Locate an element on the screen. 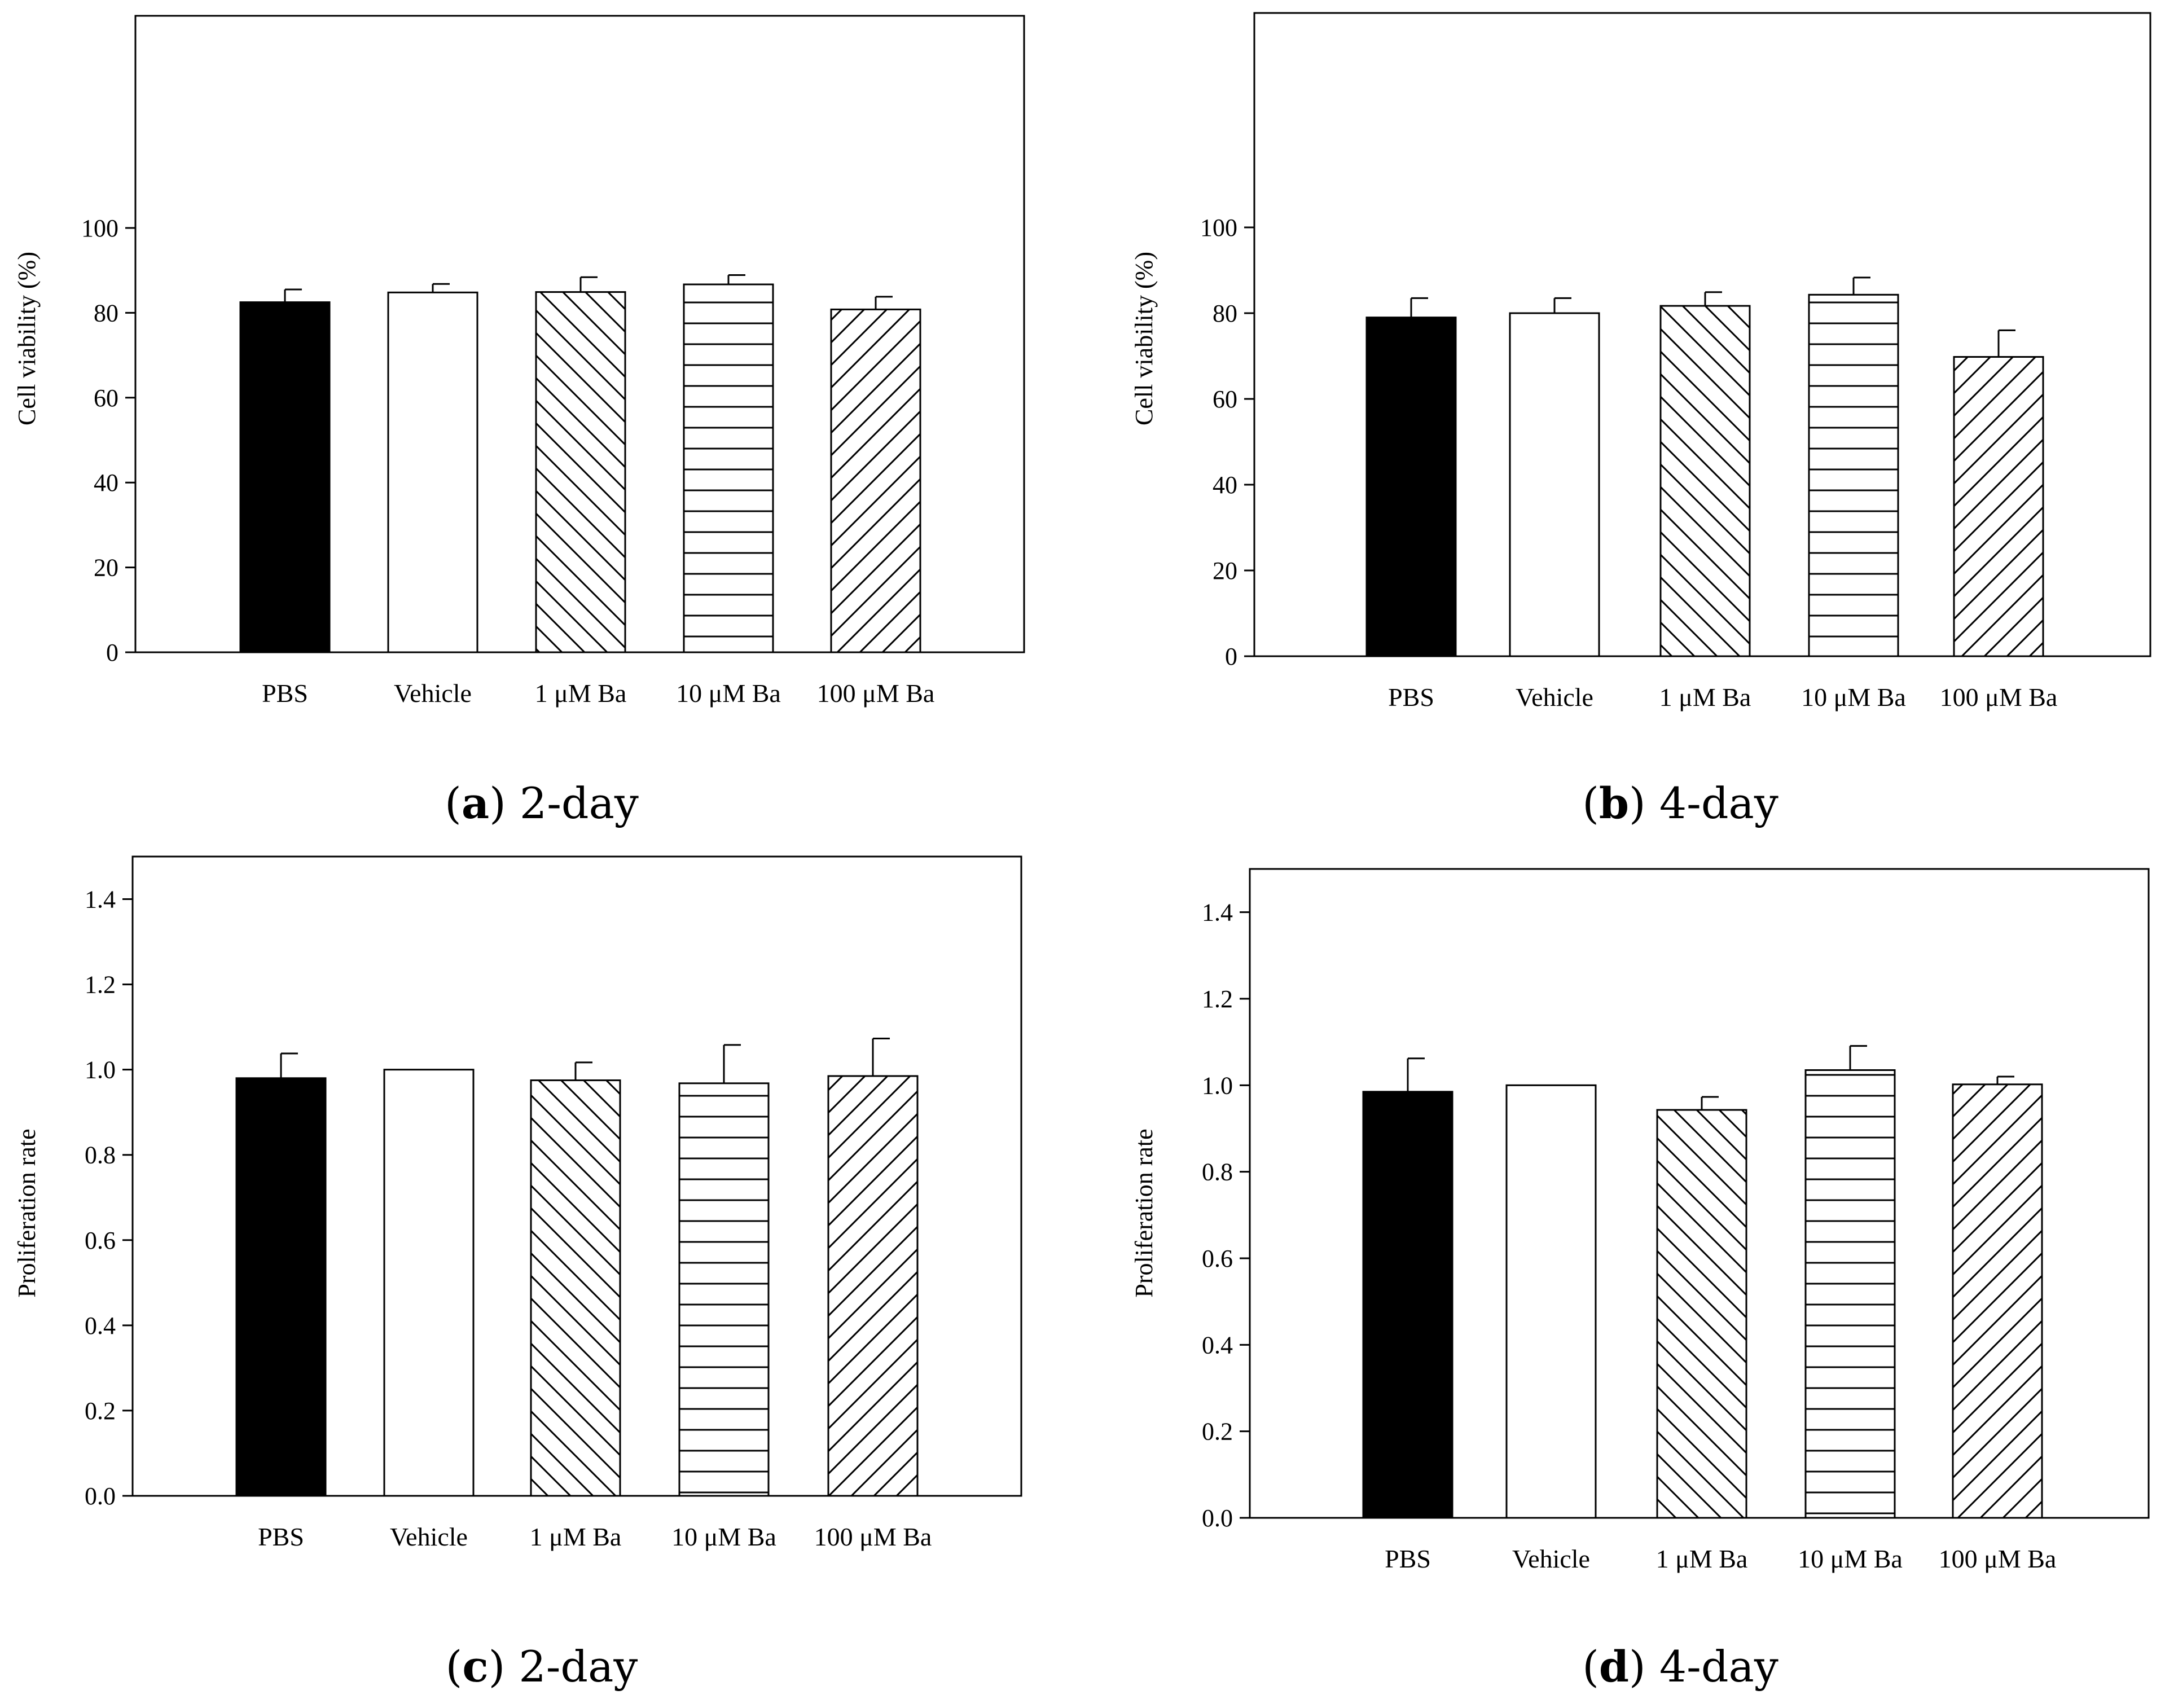  panel-caption: (a) 2-day is located at coordinates (542, 803).